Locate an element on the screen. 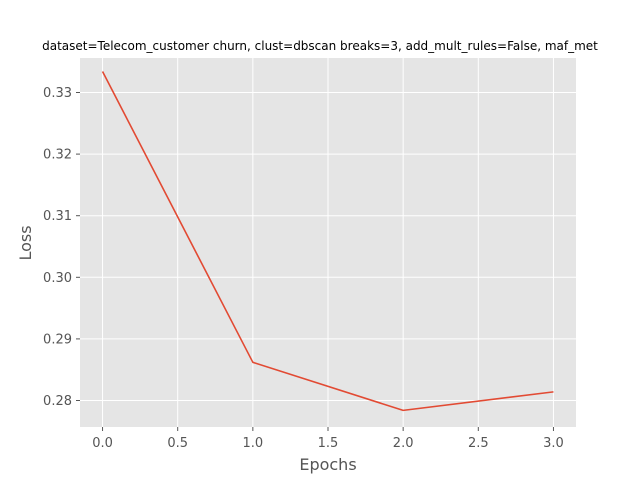  x-tick-label: 3.0 is located at coordinates (553, 443).